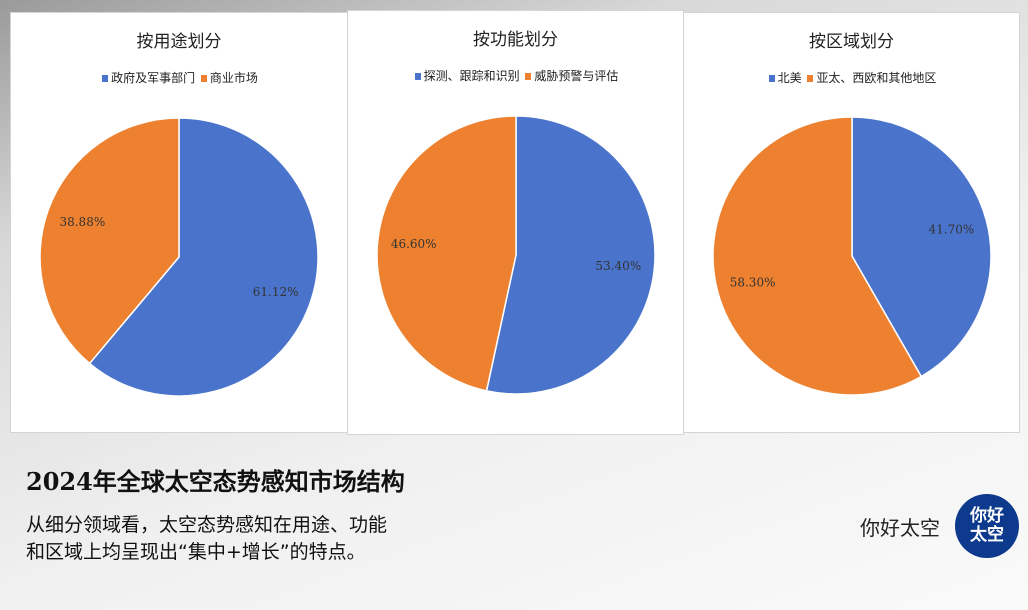  Describe the element at coordinates (215, 481) in the screenshot. I see `main-title: 2024年全球太空态势感知市场结构` at that location.